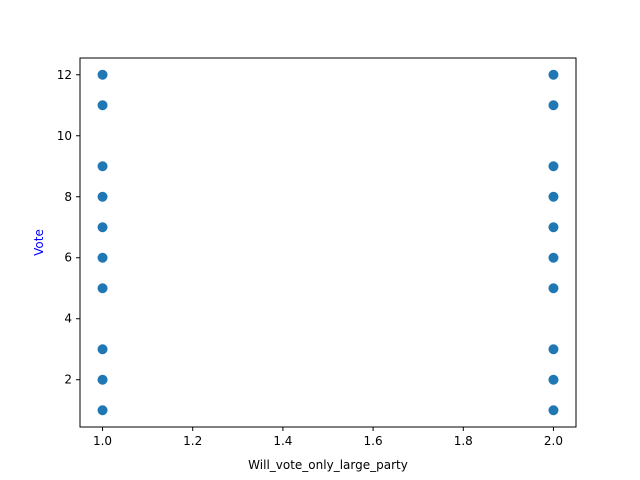  I want to click on x-tick-label: 2.0, so click(553, 441).